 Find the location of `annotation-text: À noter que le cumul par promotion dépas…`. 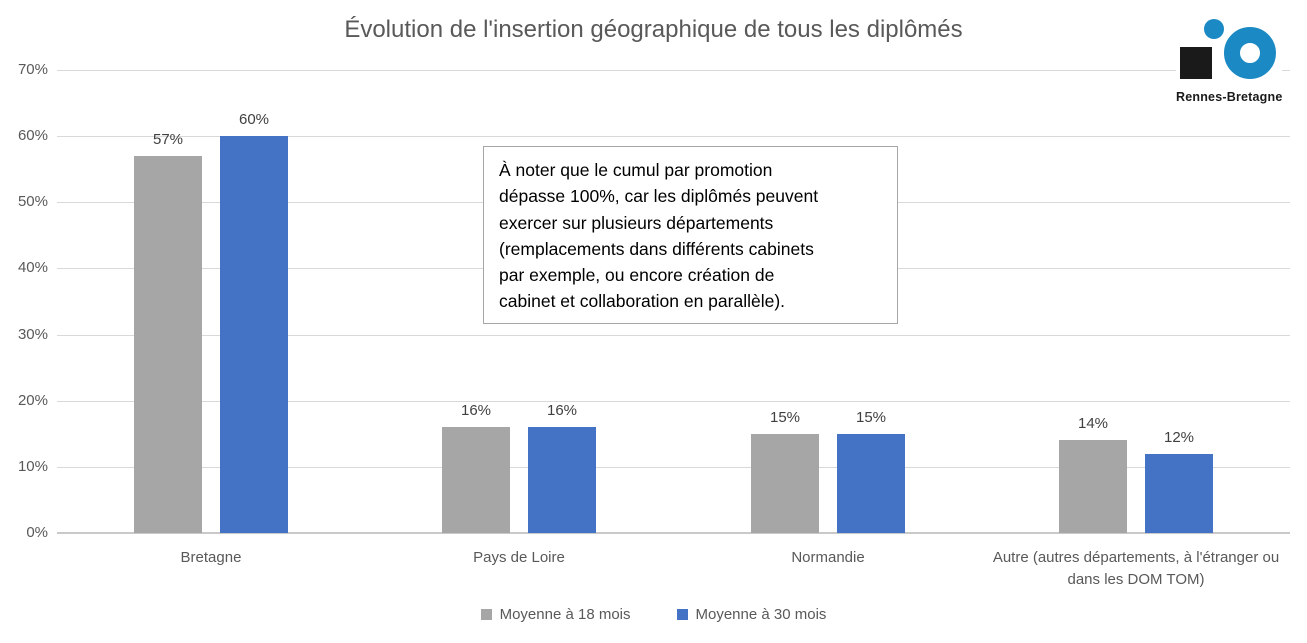

annotation-text: À noter que le cumul par promotion dépas… is located at coordinates (659, 236).